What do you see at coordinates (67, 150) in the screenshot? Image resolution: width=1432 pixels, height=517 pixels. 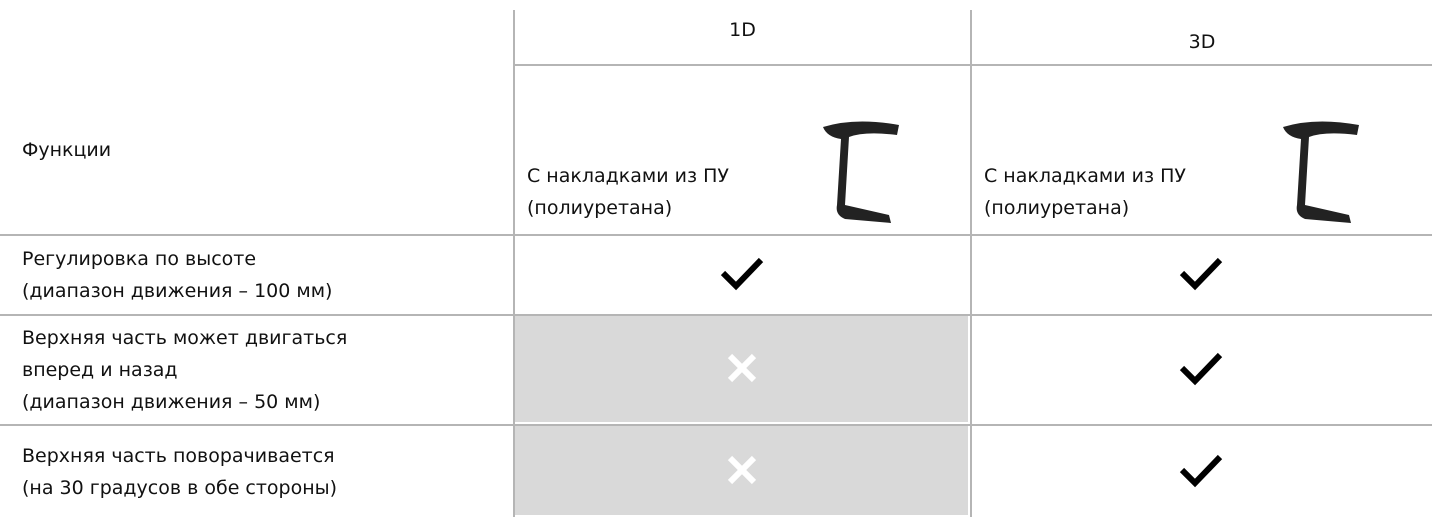 I see `feature-header: Функции` at bounding box center [67, 150].